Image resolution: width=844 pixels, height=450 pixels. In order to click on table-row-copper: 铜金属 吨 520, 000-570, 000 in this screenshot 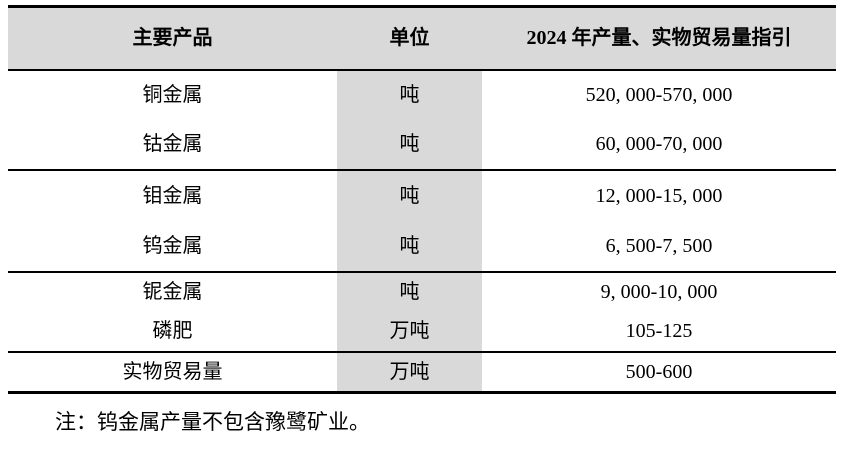, I will do `click(422, 94)`.